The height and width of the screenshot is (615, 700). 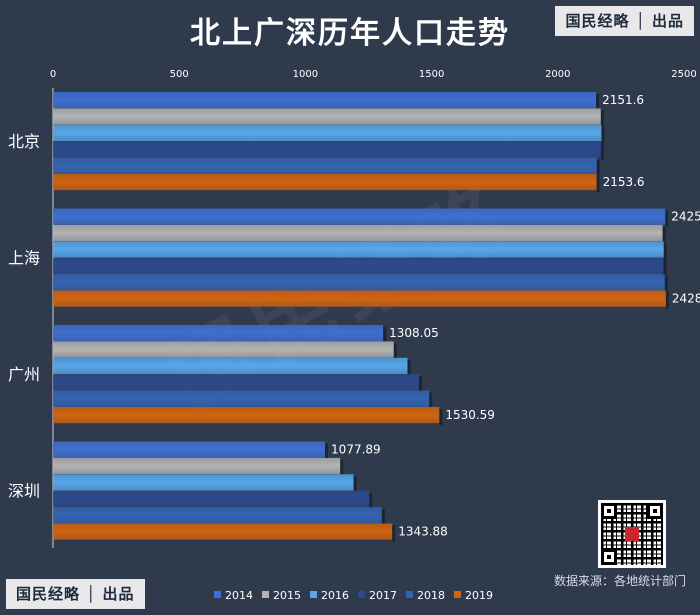 I want to click on data-label: 2153.6, so click(x=624, y=182).